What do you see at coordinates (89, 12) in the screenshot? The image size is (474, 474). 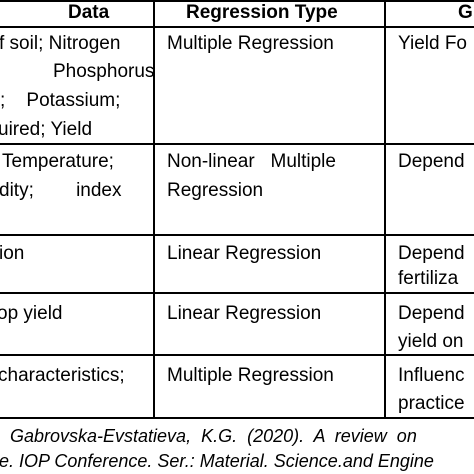 I see `header-data: Data` at bounding box center [89, 12].